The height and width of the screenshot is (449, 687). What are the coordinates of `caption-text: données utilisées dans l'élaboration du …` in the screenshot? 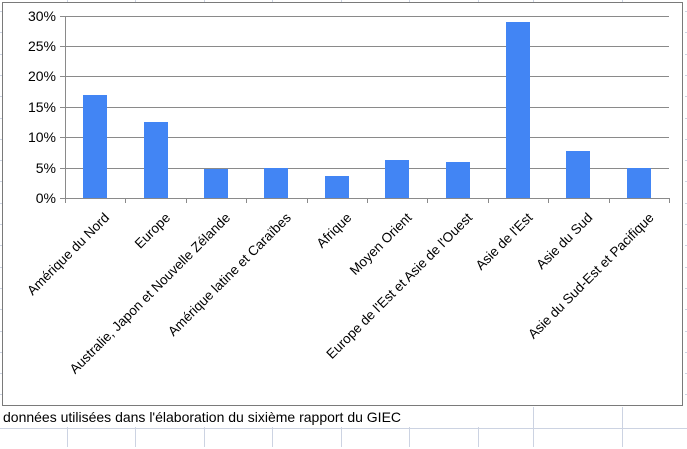 It's located at (202, 417).